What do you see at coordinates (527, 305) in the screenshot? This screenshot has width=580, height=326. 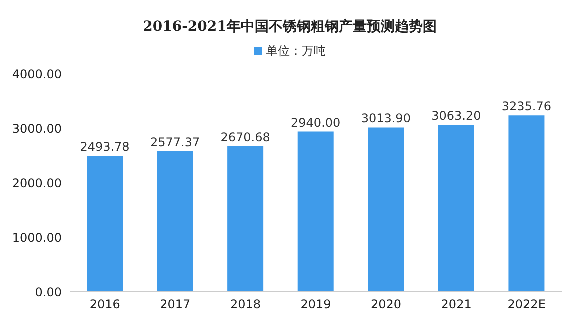 I see `x-tick-label: 2022E` at bounding box center [527, 305].